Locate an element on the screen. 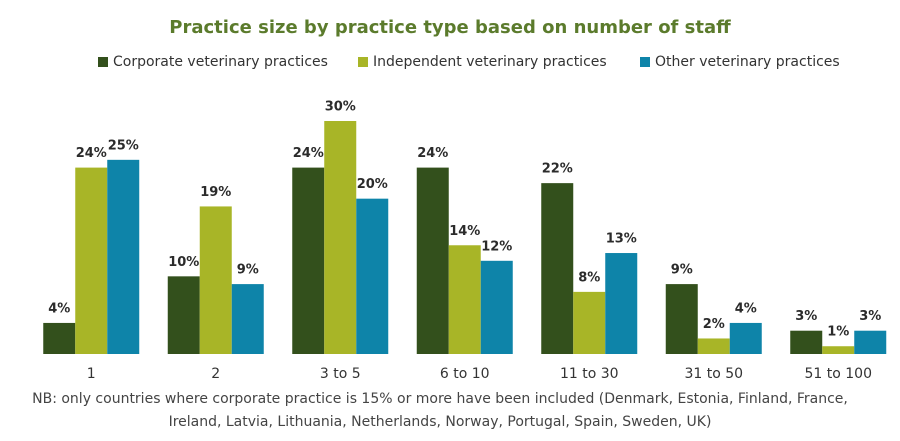  value-label: 20% is located at coordinates (372, 184).